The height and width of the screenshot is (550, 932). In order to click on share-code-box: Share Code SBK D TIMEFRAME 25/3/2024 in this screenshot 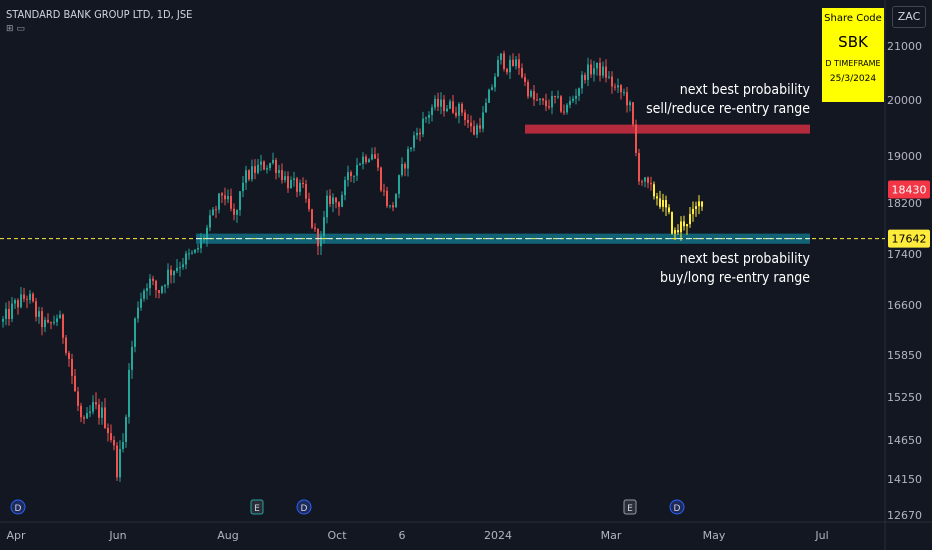, I will do `click(853, 55)`.